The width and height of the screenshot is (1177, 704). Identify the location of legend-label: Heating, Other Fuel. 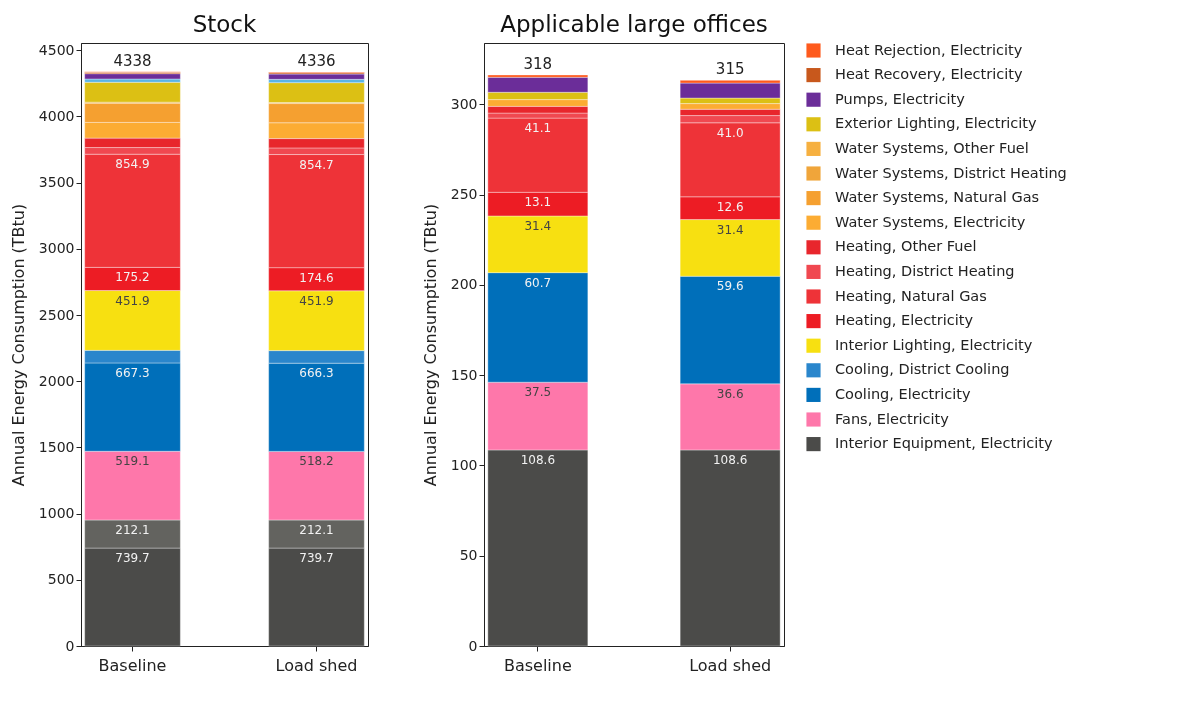
(906, 246).